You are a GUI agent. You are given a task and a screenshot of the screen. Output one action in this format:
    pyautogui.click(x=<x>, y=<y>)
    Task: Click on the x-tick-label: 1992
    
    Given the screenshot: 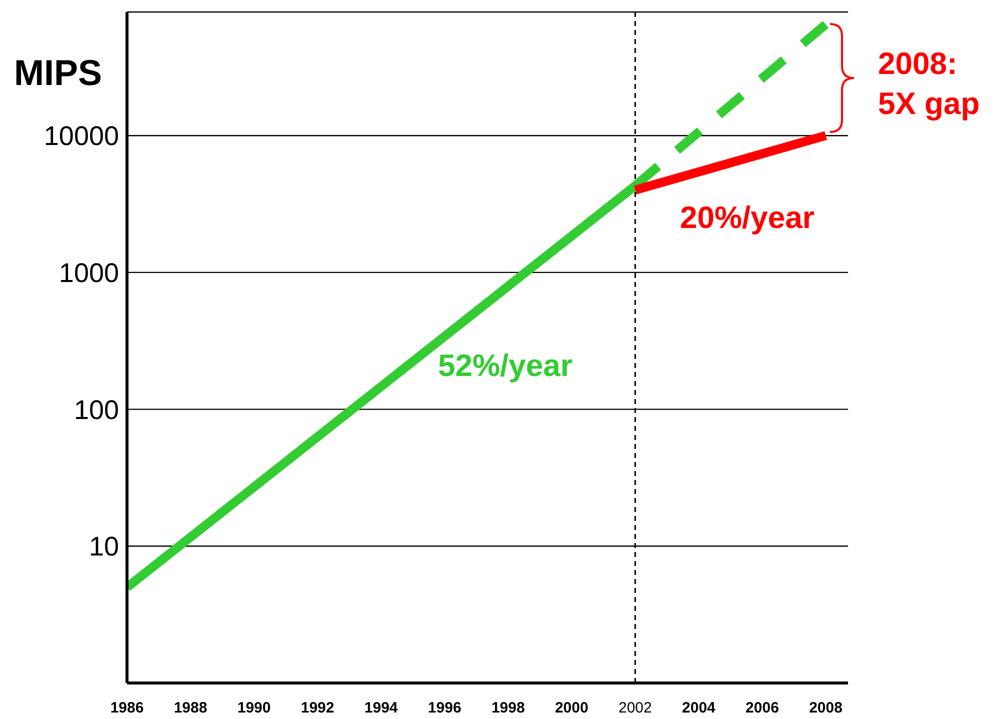 What is the action you would take?
    pyautogui.click(x=317, y=708)
    